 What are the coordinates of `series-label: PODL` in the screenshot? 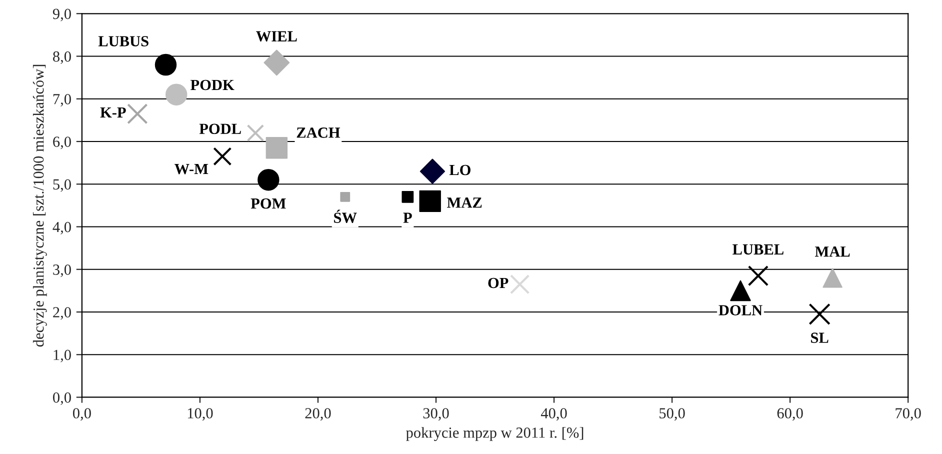 It's located at (220, 129).